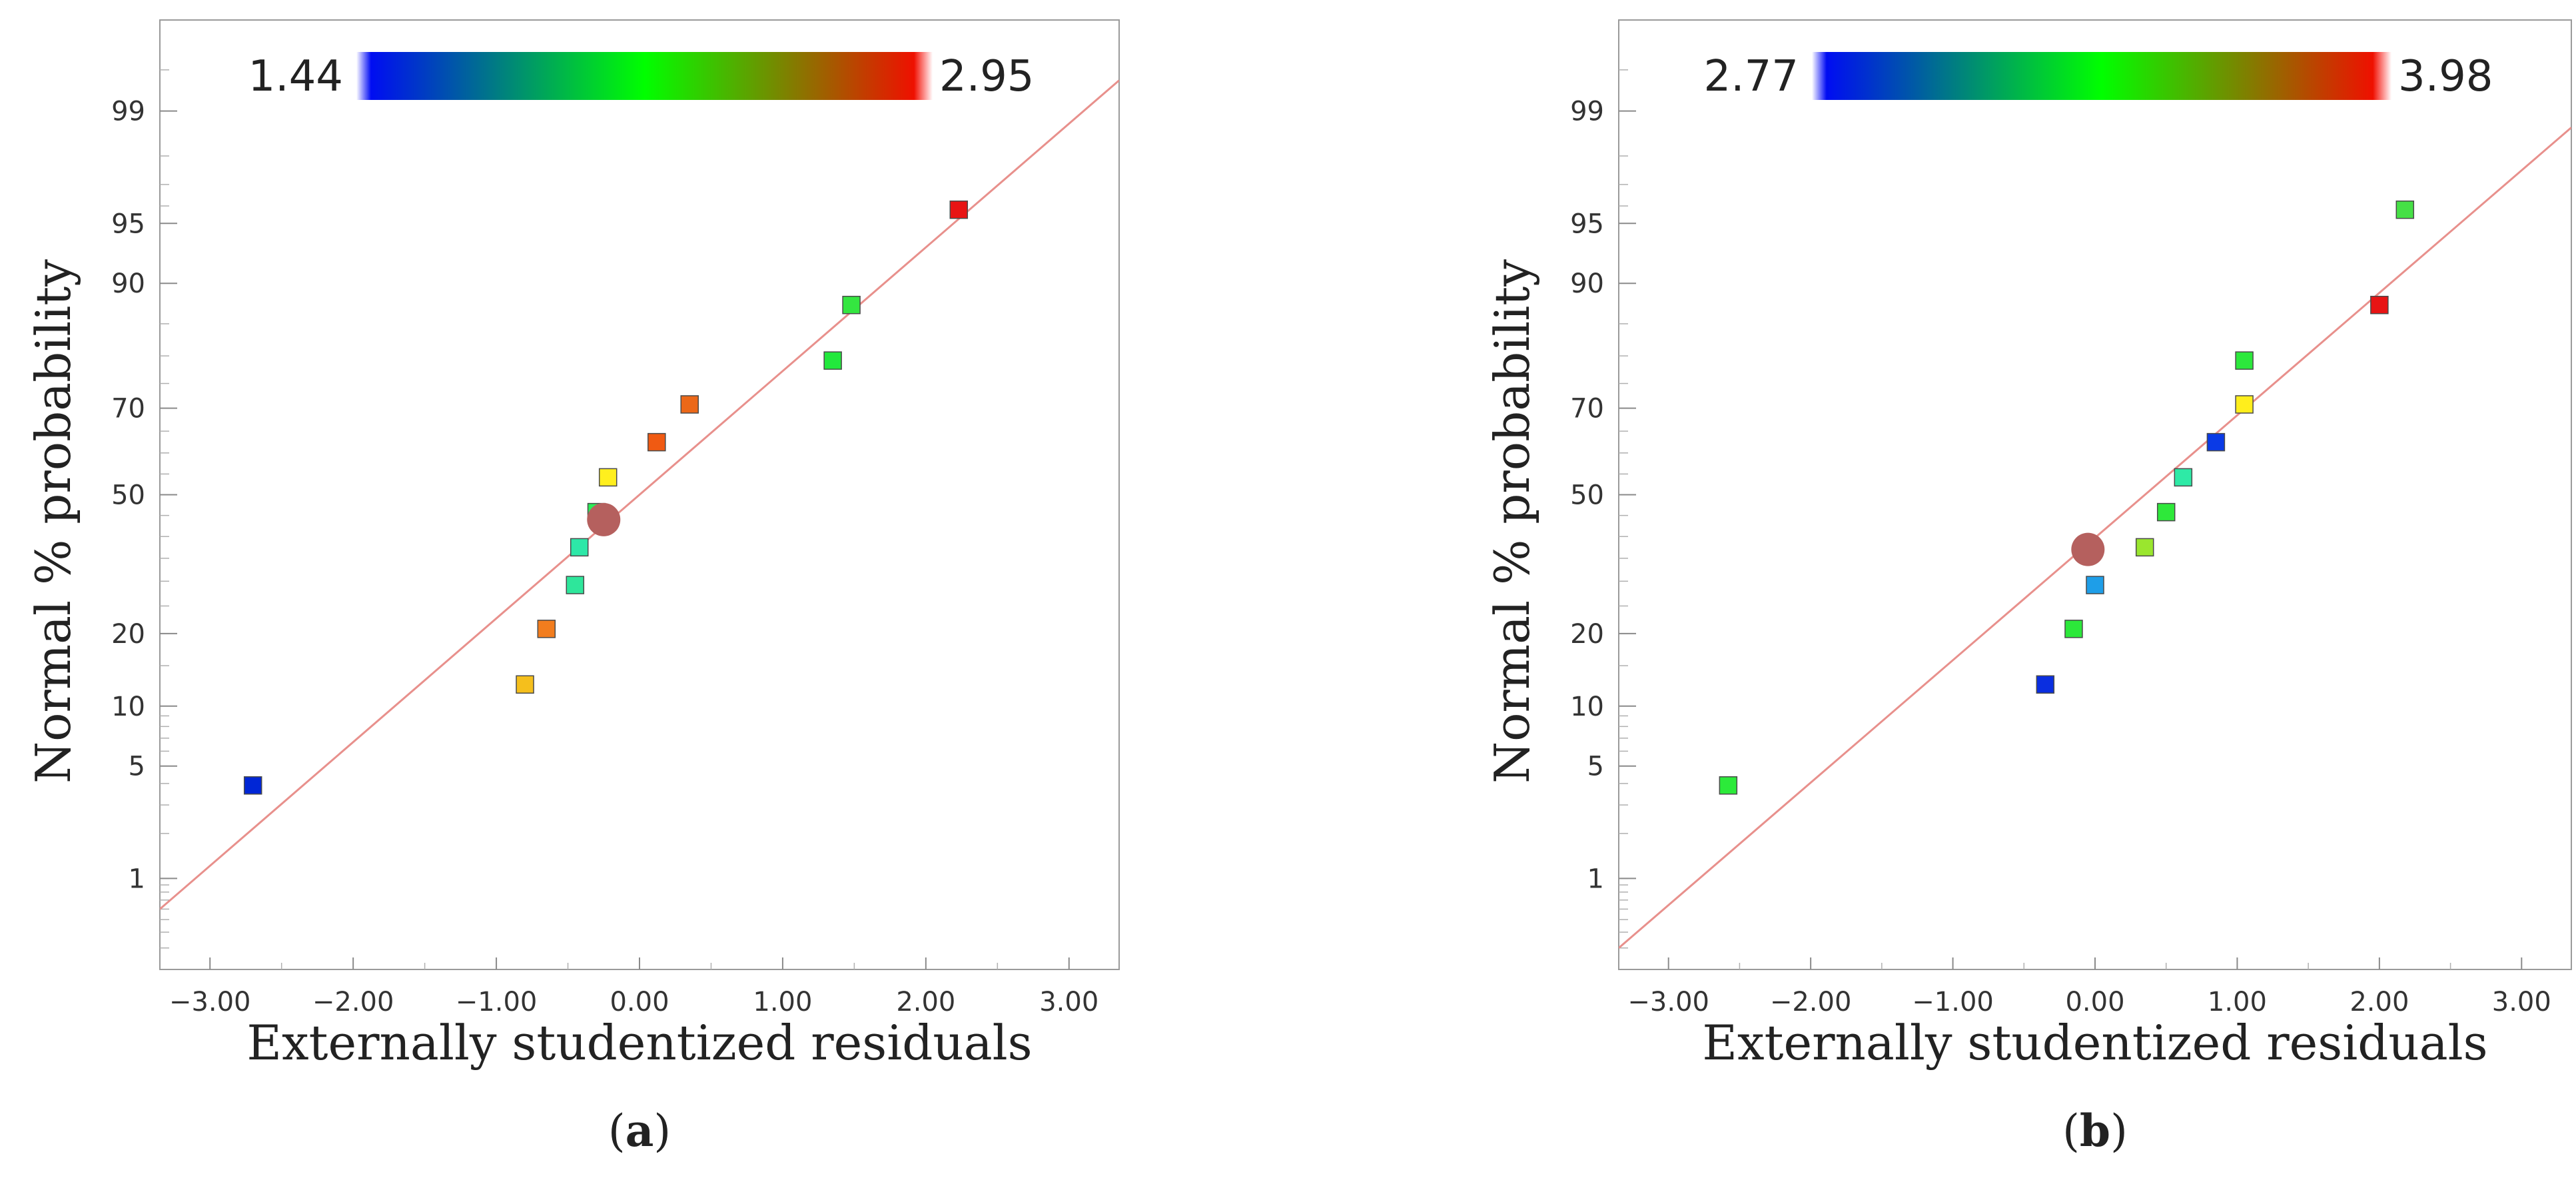 The image size is (2576, 1202). Describe the element at coordinates (2446, 76) in the screenshot. I see `colorbar-max-label: 3.98` at that location.